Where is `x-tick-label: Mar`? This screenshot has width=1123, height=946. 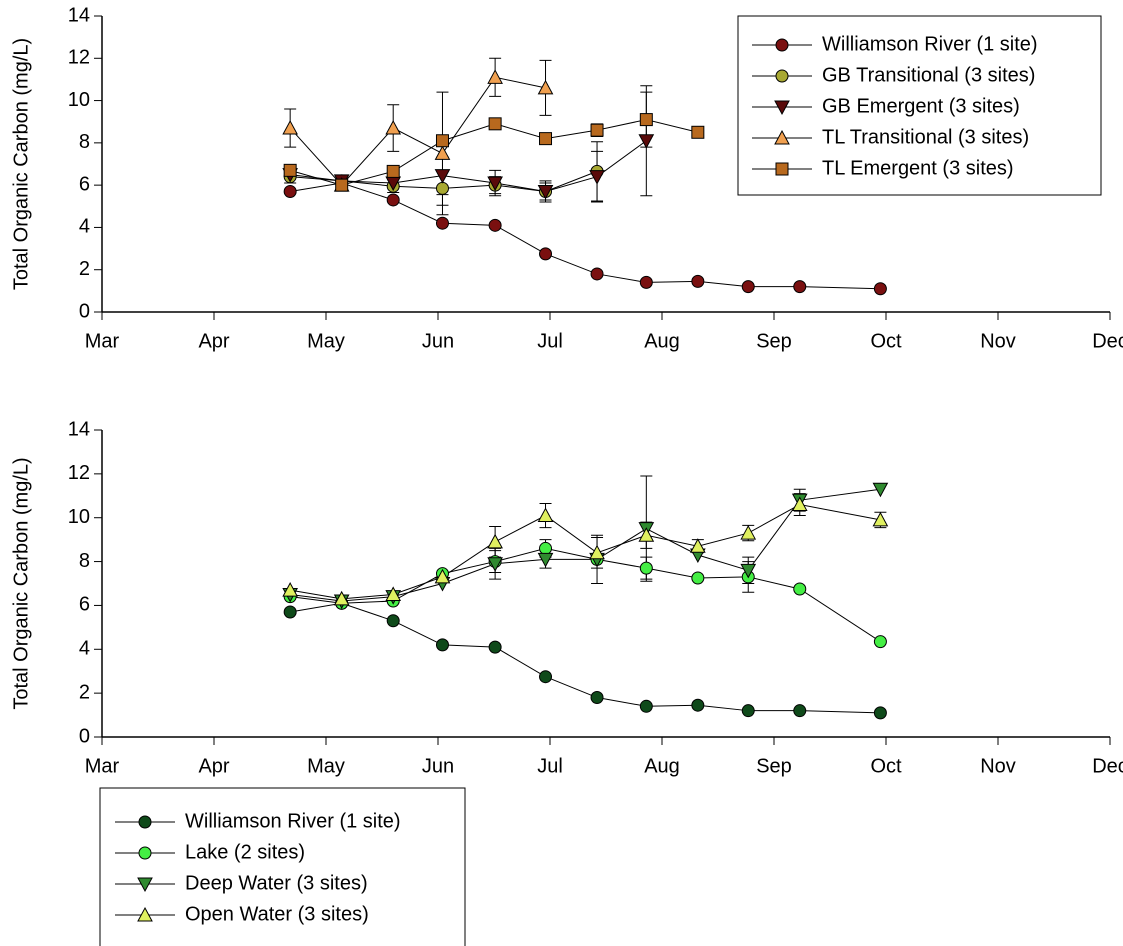
x-tick-label: Mar is located at coordinates (102, 341).